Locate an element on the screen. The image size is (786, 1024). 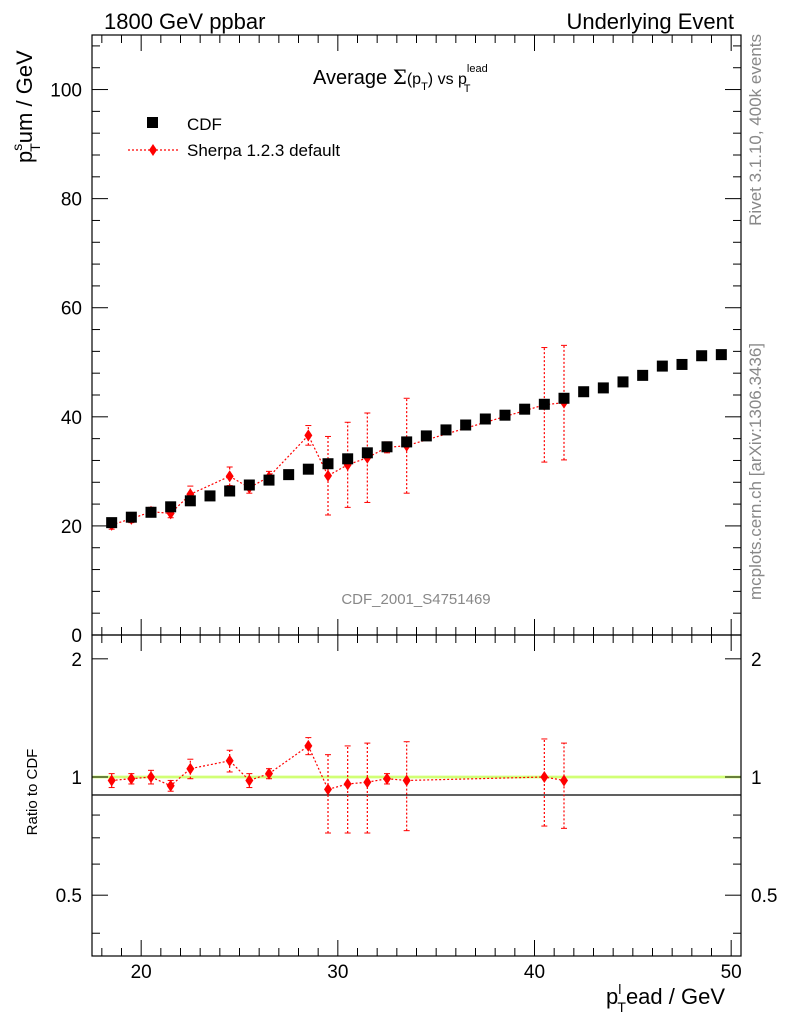
analysis-tag: CDF_2001_S4751469 is located at coordinates (415, 599).